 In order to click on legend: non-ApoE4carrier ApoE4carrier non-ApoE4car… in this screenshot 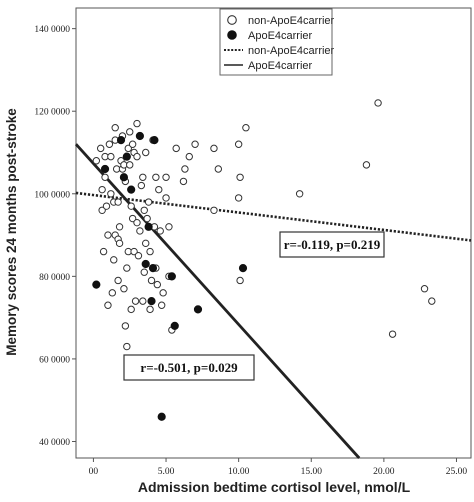, I will do `click(277, 42)`.